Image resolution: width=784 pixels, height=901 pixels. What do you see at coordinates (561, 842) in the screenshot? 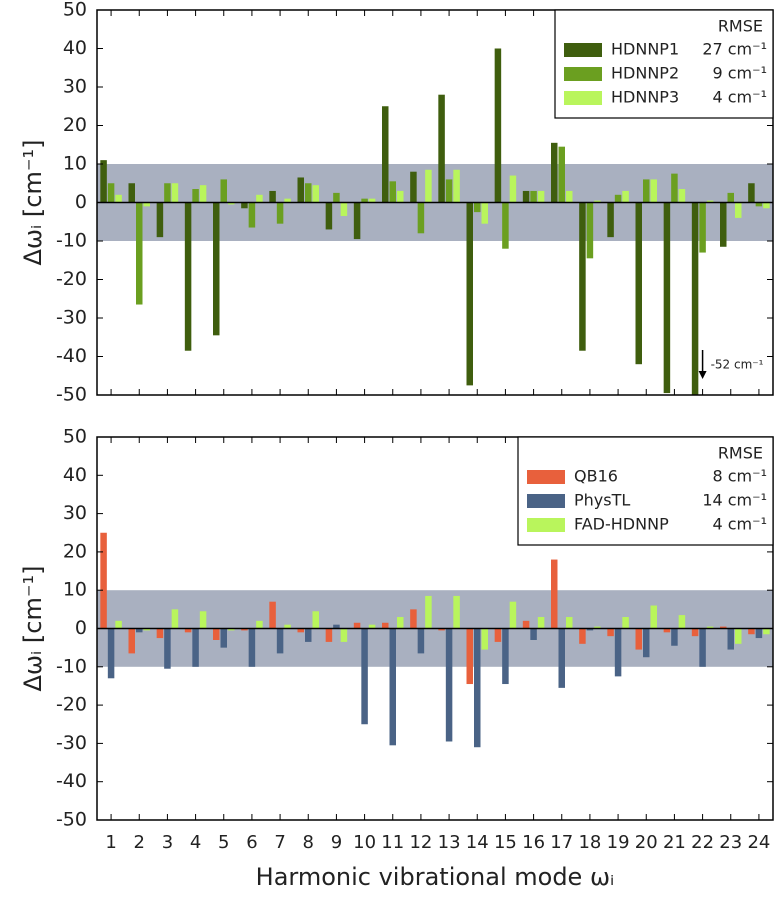
I see `x-tick-label: 17` at bounding box center [561, 842].